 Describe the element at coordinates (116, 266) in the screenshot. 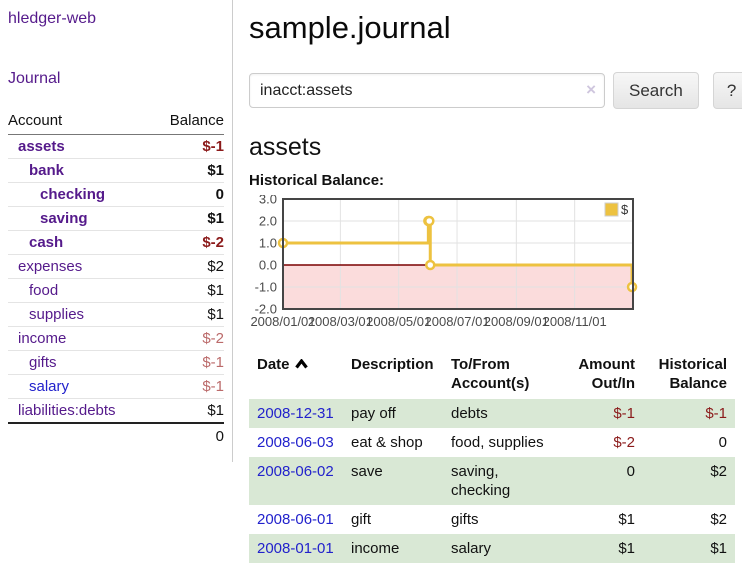

I see `account-row: expenses $2` at that location.